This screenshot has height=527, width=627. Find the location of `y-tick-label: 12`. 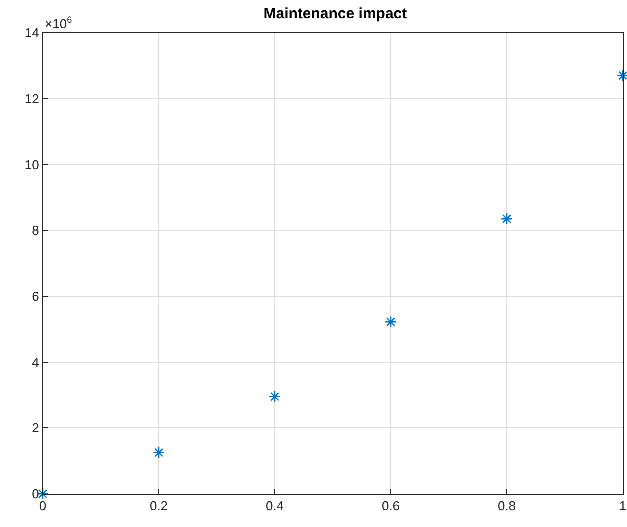

y-tick-label: 12 is located at coordinates (32, 98).